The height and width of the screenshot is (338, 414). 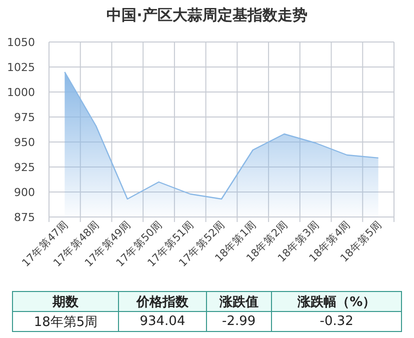 What do you see at coordinates (24, 217) in the screenshot?
I see `y-tick-label: 875` at bounding box center [24, 217].